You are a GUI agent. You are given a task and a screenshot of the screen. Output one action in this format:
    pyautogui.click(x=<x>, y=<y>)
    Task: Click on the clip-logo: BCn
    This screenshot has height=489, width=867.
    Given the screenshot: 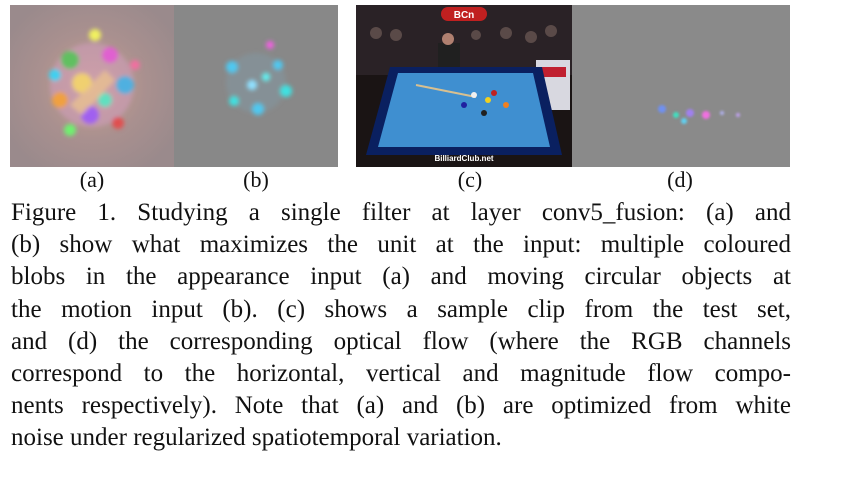 What is the action you would take?
    pyautogui.click(x=464, y=15)
    